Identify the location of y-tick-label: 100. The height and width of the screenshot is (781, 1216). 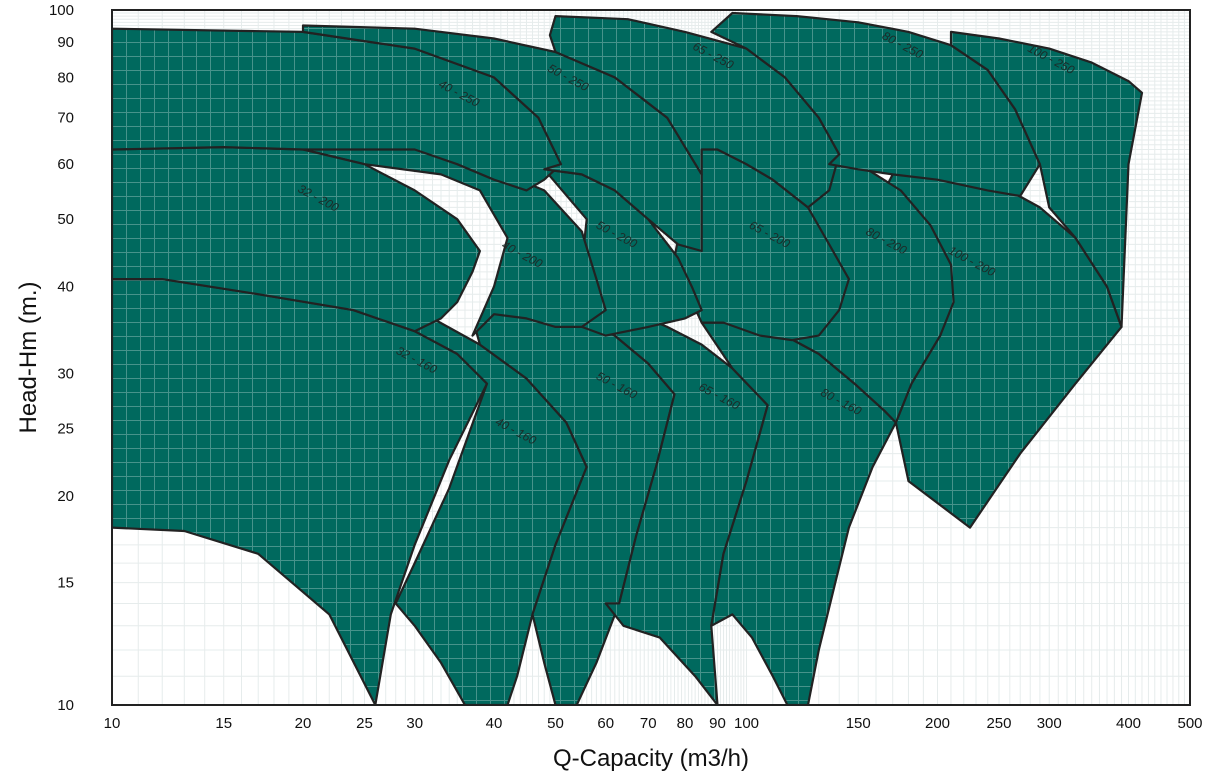
(61, 10).